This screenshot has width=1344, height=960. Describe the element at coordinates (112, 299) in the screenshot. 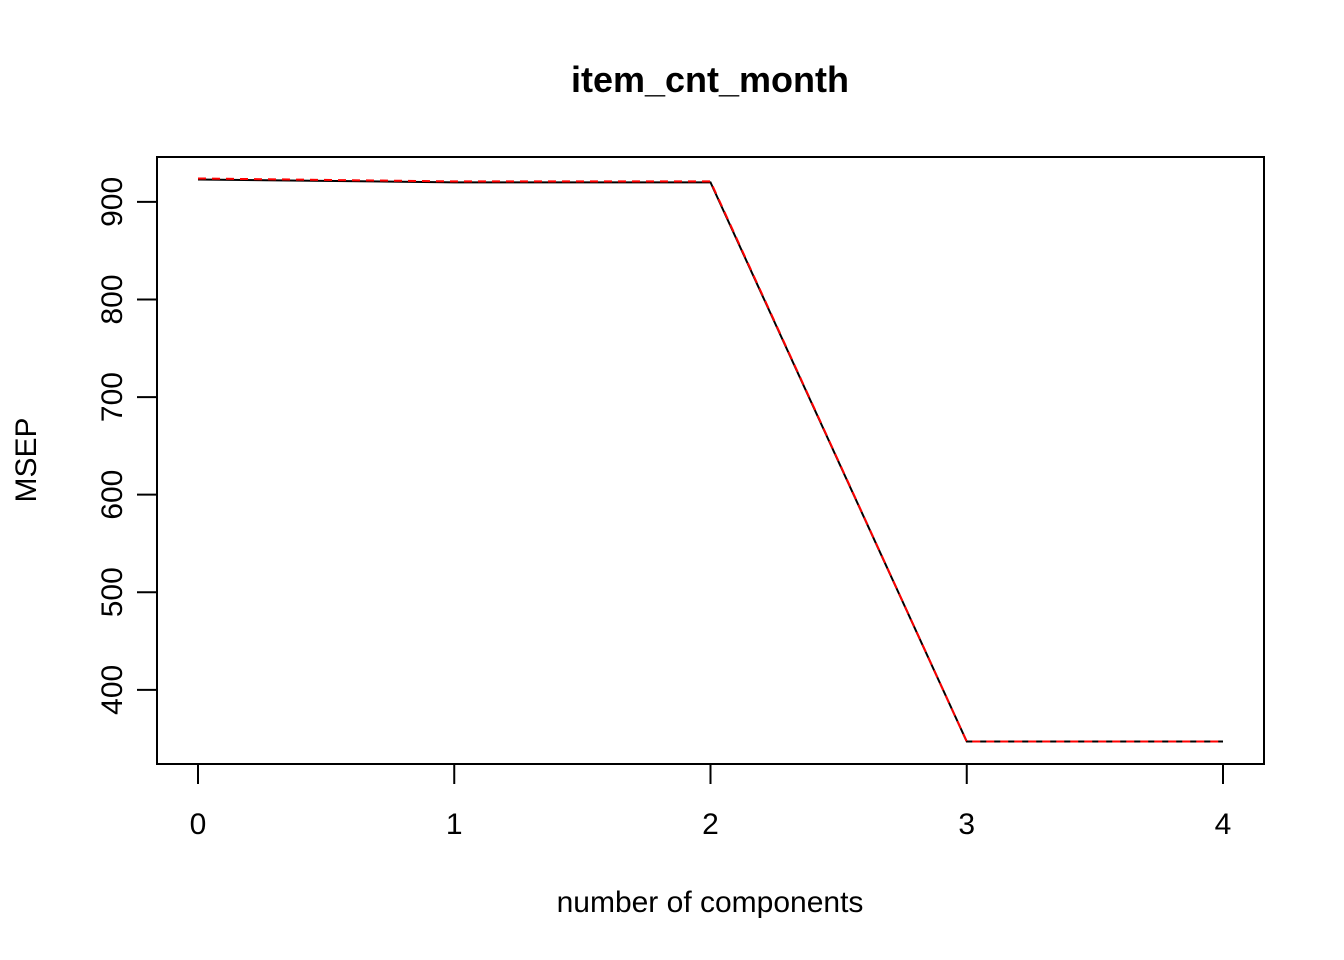

I see `y-tick-label: 800` at that location.